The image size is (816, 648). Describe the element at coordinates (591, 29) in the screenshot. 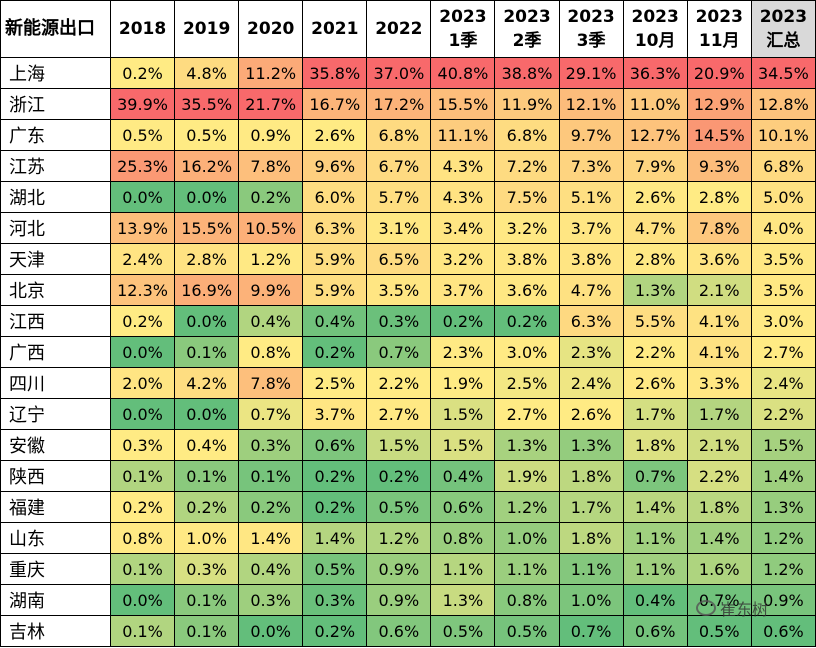

I see `column-header: 2023 3季` at that location.